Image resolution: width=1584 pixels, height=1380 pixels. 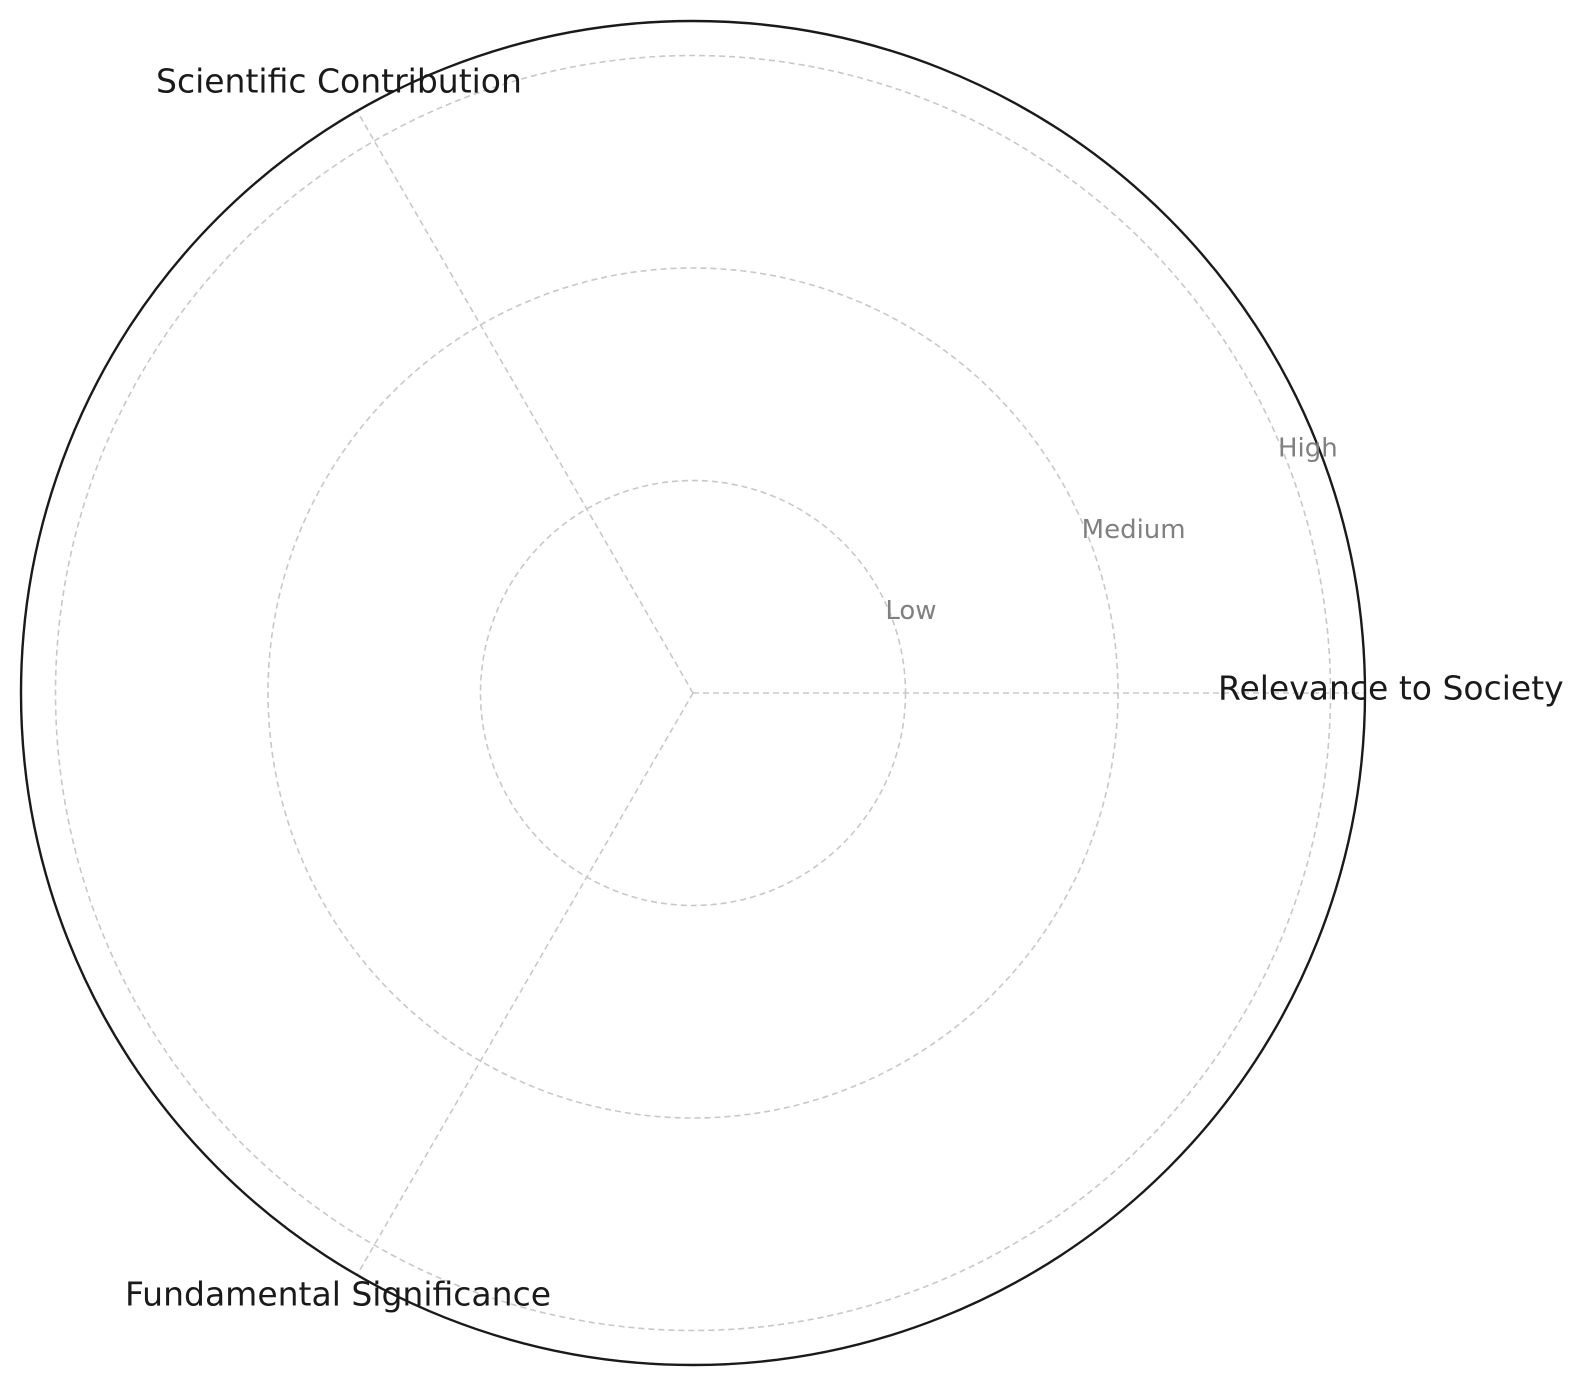 I want to click on ring-label-high: High, so click(x=1308, y=449).